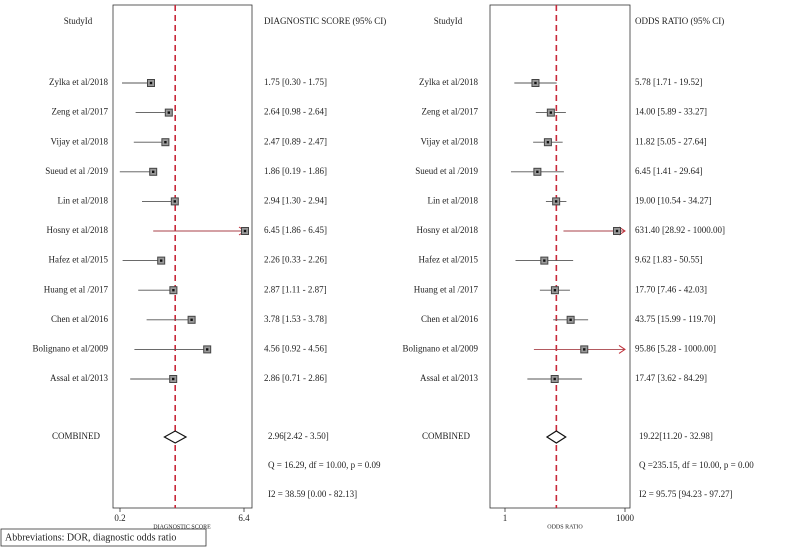  I want to click on footnote-box, so click(103, 537).